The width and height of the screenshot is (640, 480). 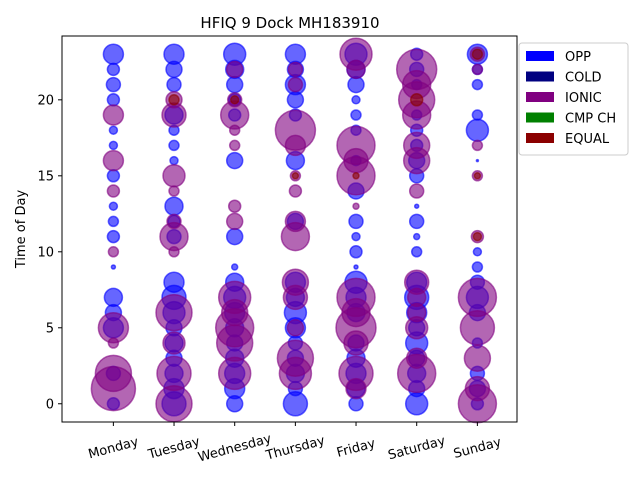 What do you see at coordinates (540, 56) in the screenshot?
I see `legend-swatch-opp` at bounding box center [540, 56].